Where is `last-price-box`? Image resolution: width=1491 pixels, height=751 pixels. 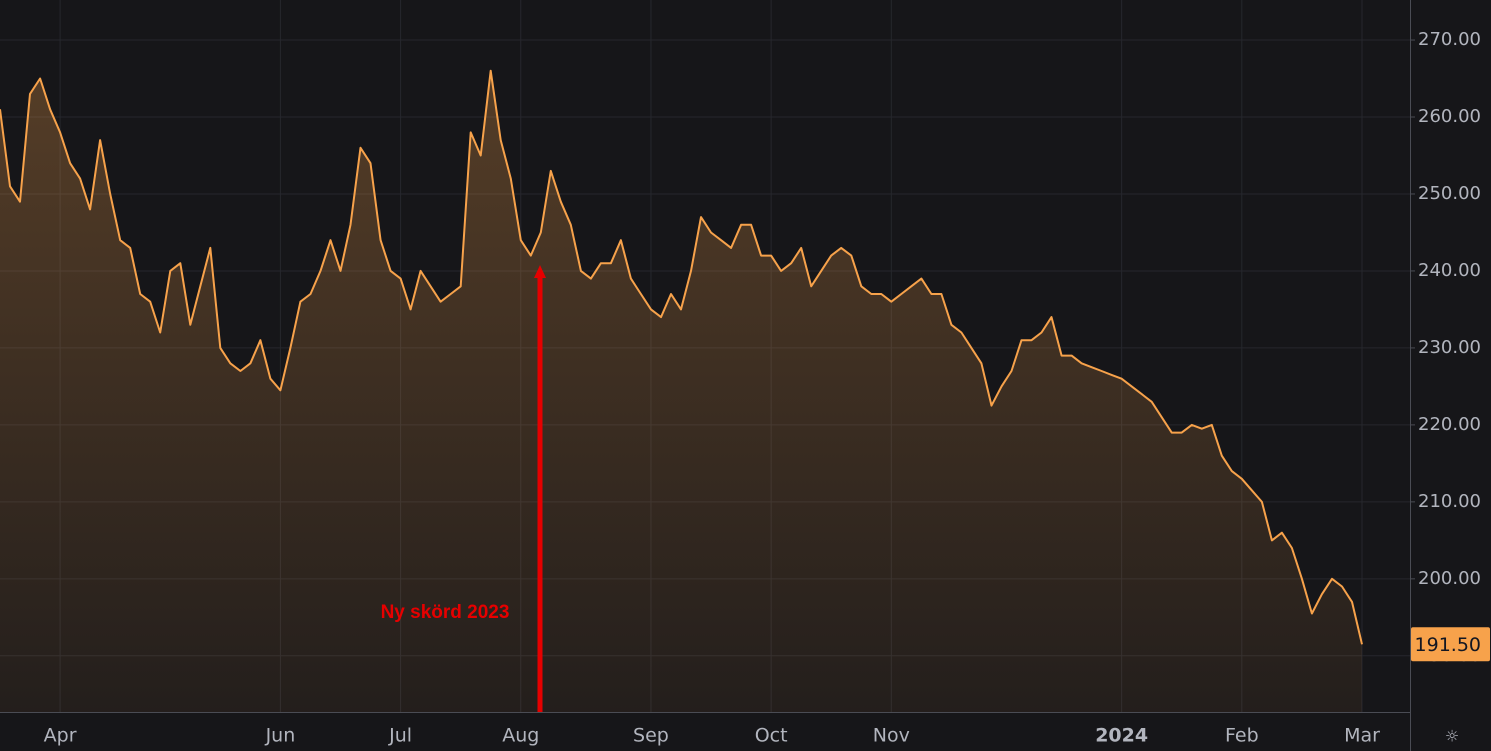
last-price-box is located at coordinates (1450, 644).